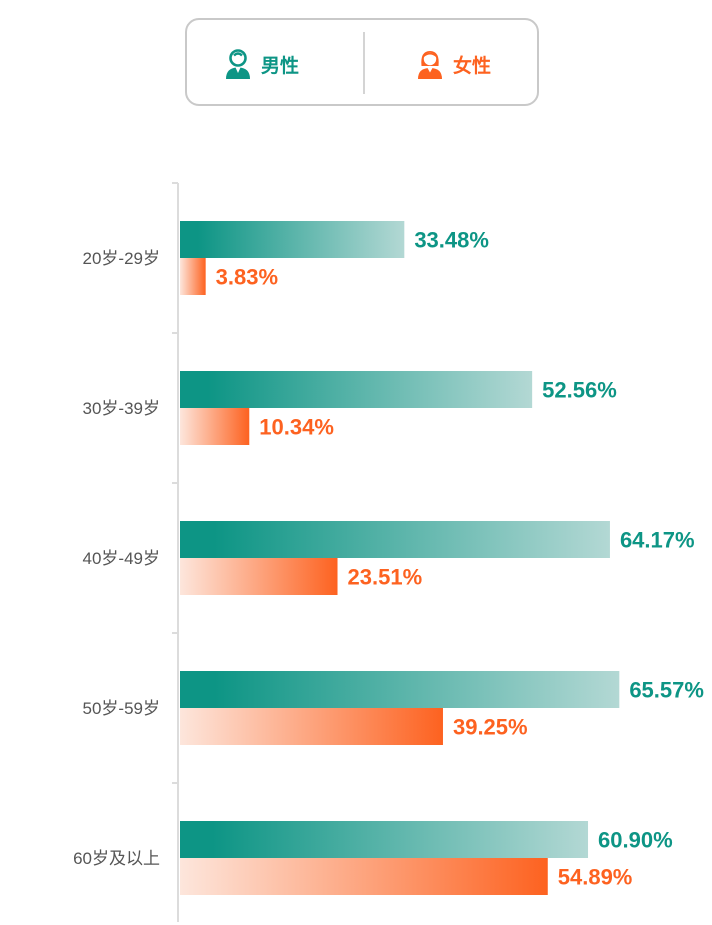  I want to click on male-value-label: 33.48%, so click(451, 240).